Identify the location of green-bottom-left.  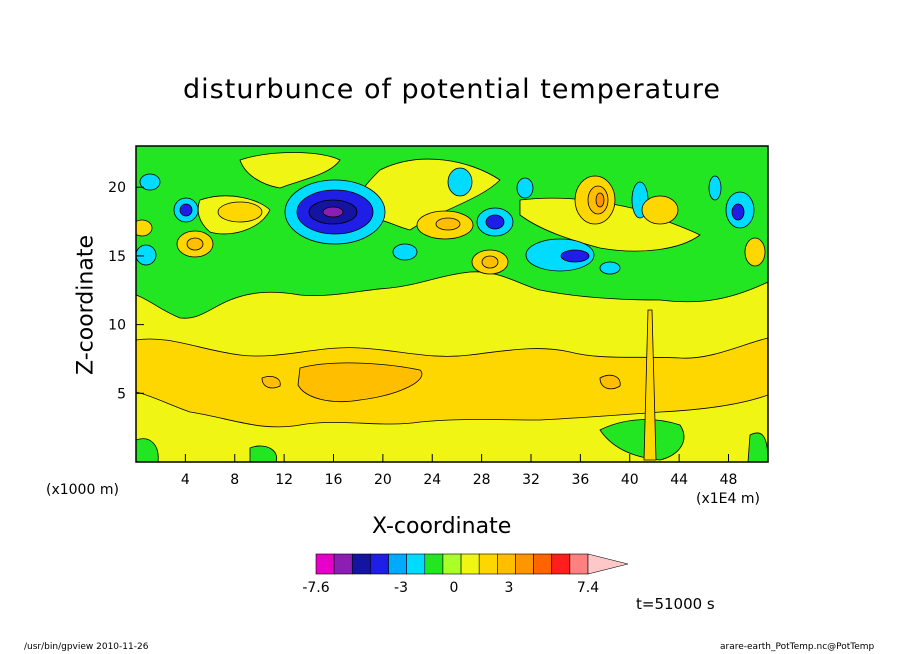
(147, 450).